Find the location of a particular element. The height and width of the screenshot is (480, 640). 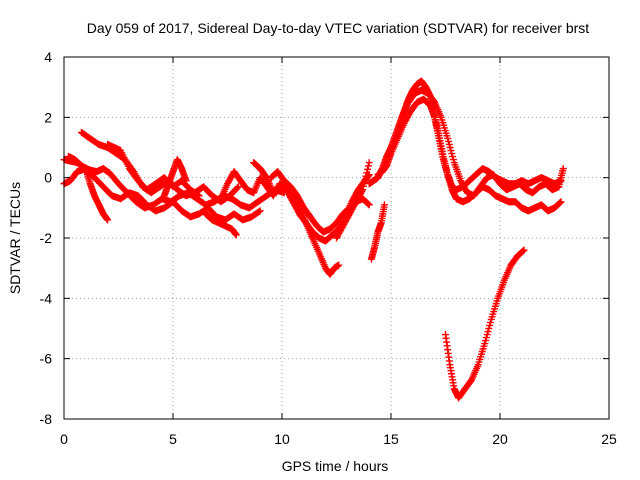

x-tick-label: 15 is located at coordinates (391, 439).